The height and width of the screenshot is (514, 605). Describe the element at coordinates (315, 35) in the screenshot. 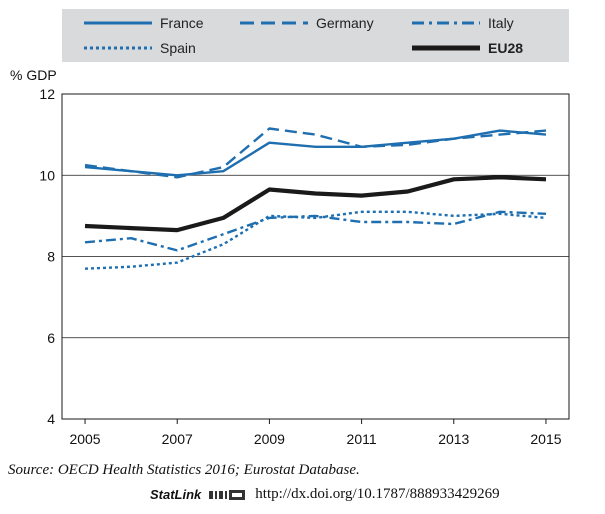

I see `legend: France Germany Italy Spain EU28` at that location.